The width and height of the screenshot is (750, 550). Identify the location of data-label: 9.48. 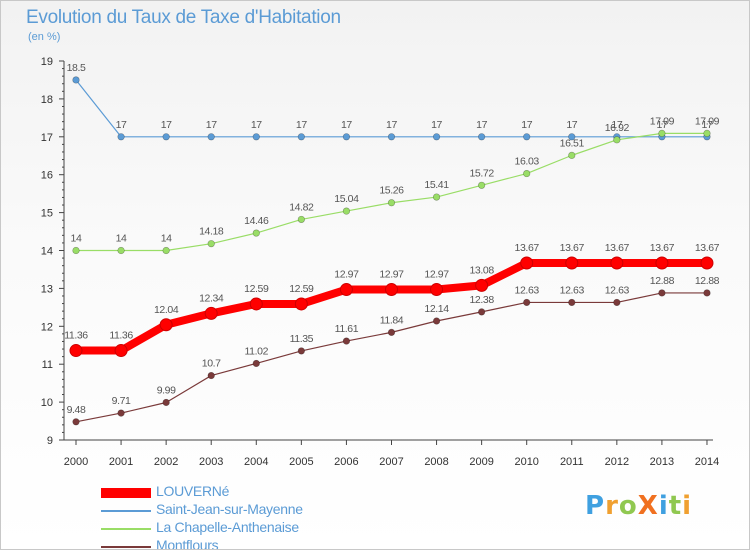
(76, 410).